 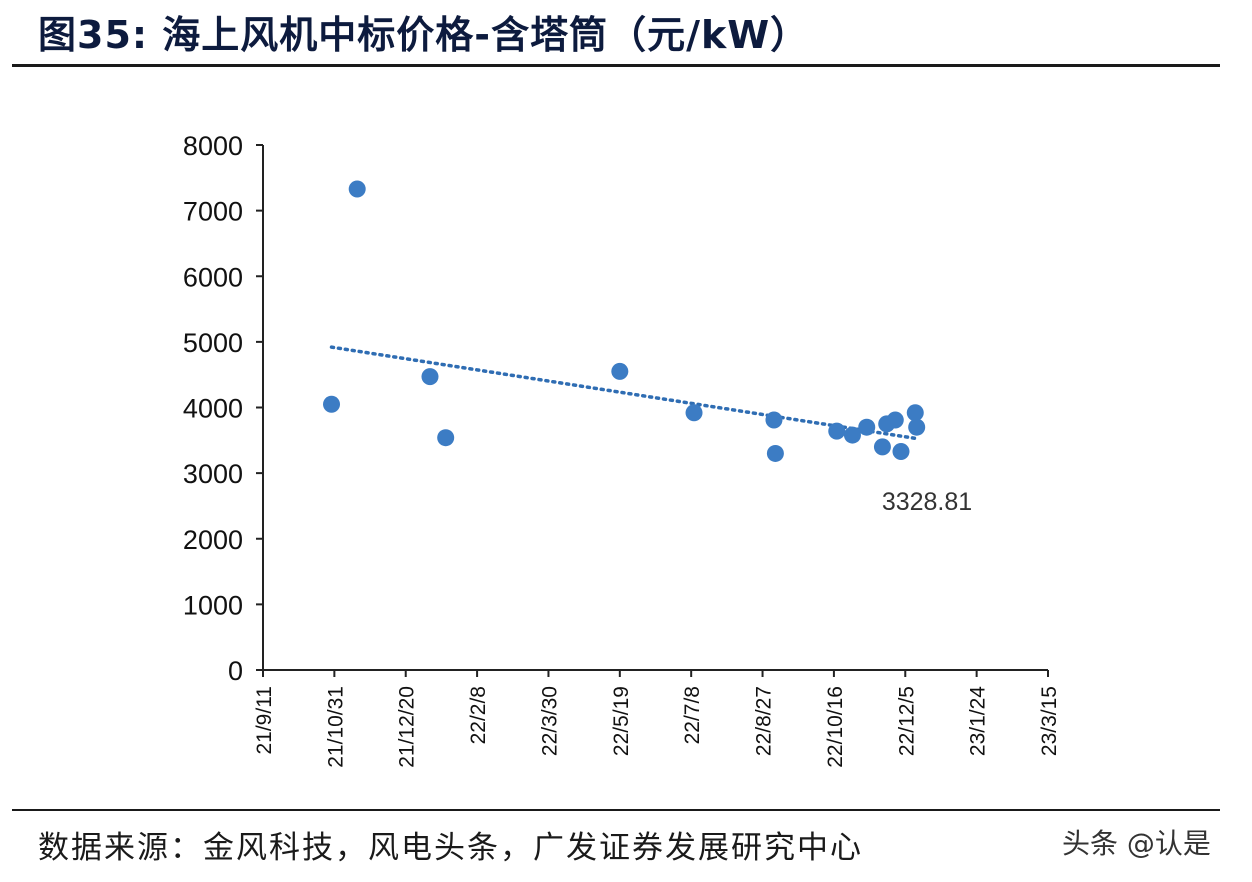 I want to click on y-tick-label: 0, so click(x=235, y=671).